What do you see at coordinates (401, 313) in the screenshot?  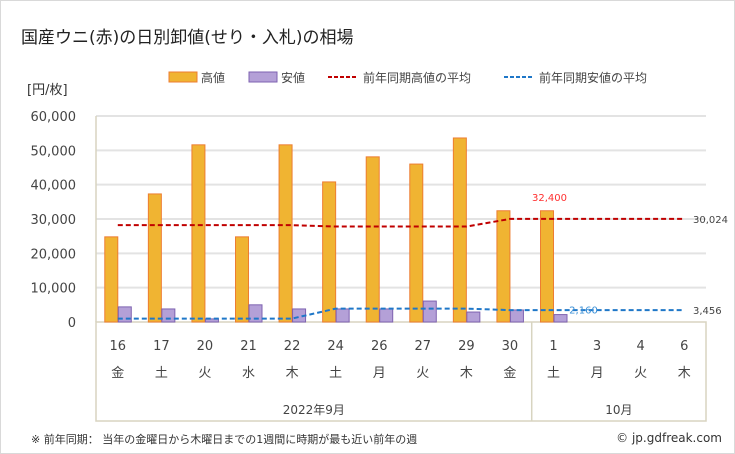 I see `prev-year-low-avg-line` at bounding box center [401, 313].